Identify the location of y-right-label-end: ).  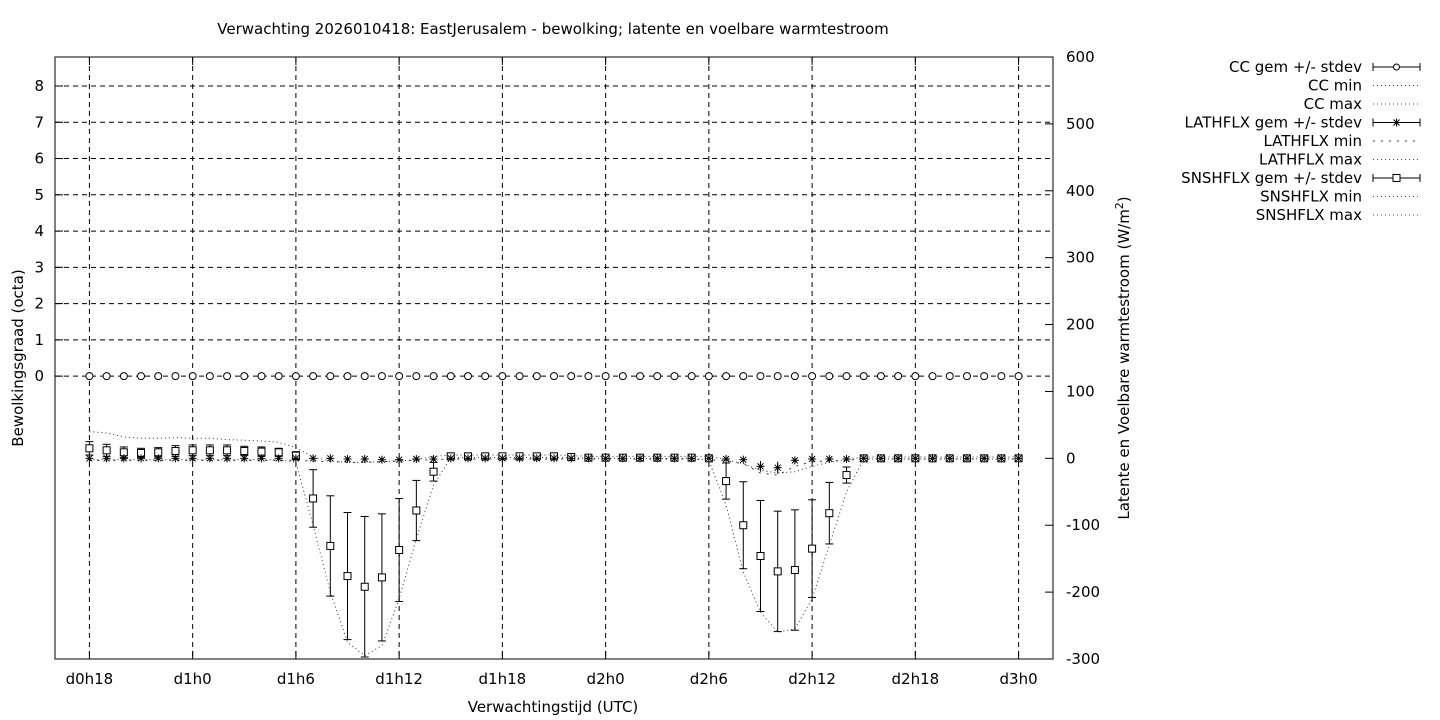
(1124, 199).